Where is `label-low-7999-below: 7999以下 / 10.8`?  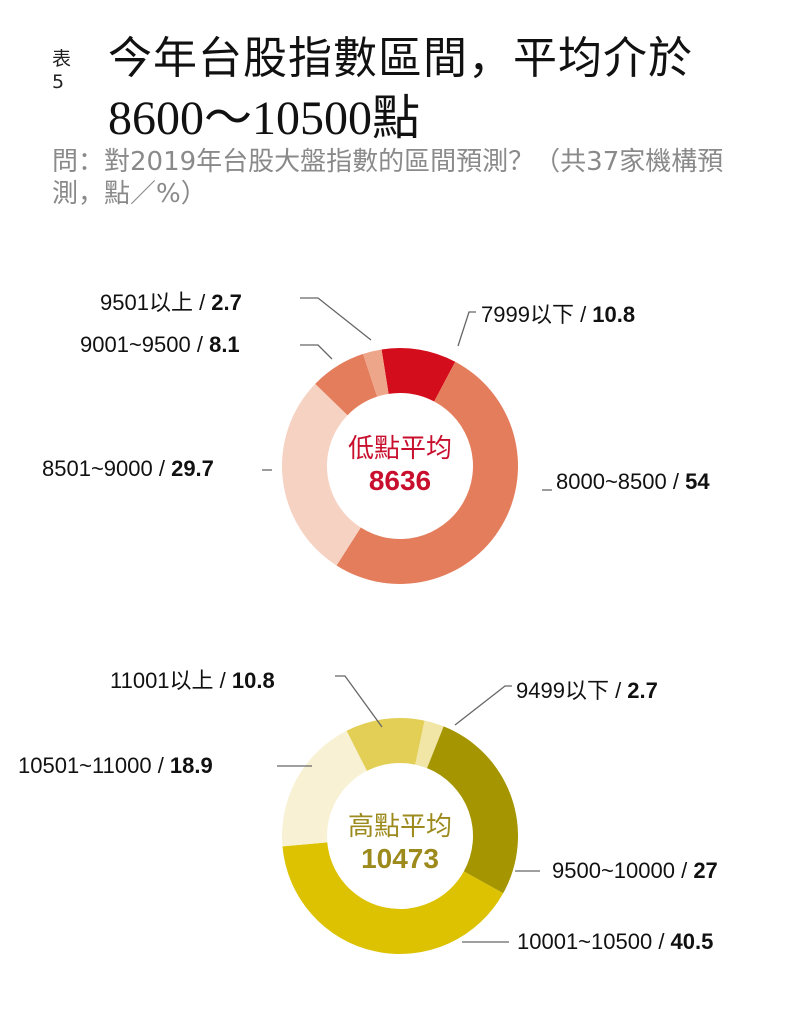 label-low-7999-below: 7999以下 / 10.8 is located at coordinates (558, 314).